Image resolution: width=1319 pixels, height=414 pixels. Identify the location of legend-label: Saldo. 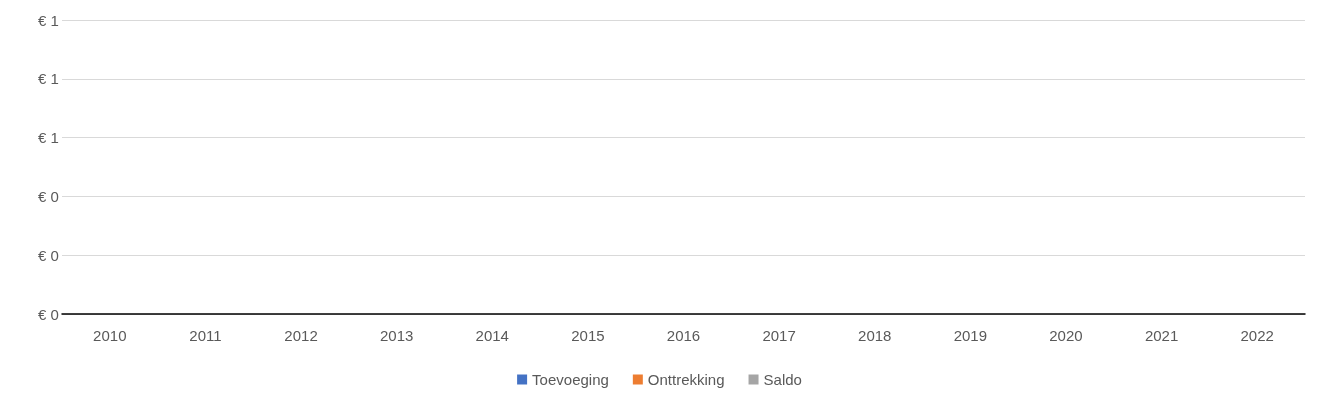
(782, 379).